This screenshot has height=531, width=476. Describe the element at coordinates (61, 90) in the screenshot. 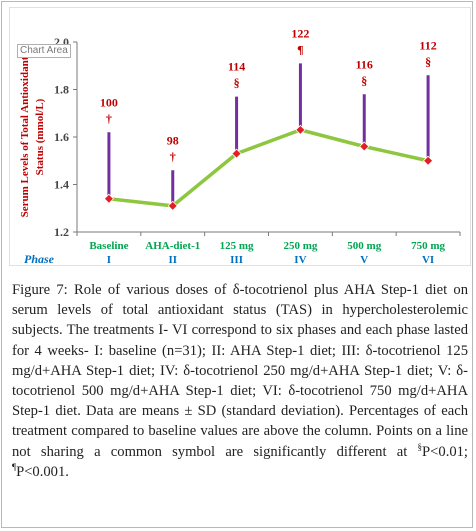

I see `y-tick-label: 1.8` at that location.